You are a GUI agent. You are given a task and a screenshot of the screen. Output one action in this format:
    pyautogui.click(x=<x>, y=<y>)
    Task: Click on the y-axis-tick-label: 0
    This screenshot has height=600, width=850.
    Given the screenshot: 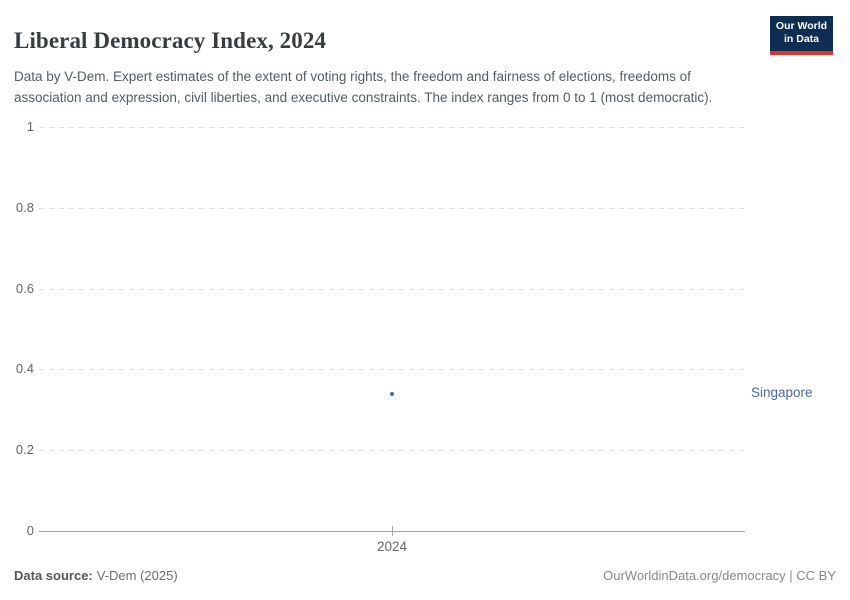 What is the action you would take?
    pyautogui.click(x=30, y=530)
    